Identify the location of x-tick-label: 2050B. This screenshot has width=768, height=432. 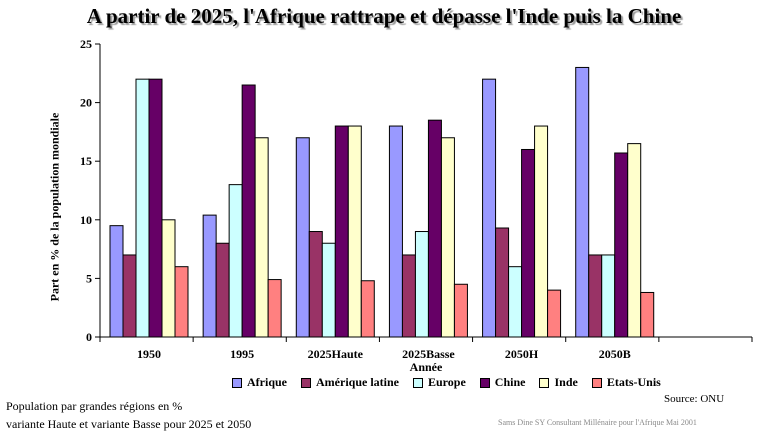
(615, 354).